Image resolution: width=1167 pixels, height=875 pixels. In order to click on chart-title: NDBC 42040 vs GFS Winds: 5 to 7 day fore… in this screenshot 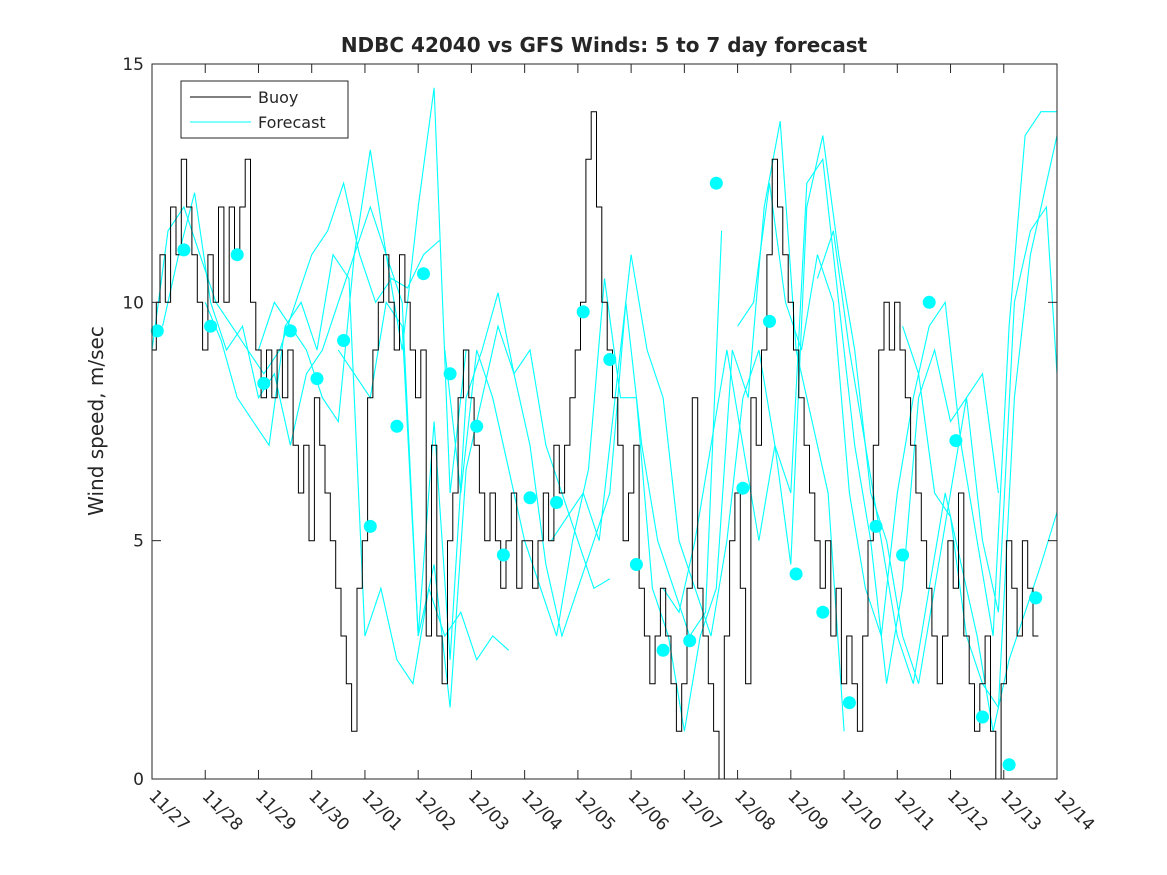, I will do `click(604, 45)`.